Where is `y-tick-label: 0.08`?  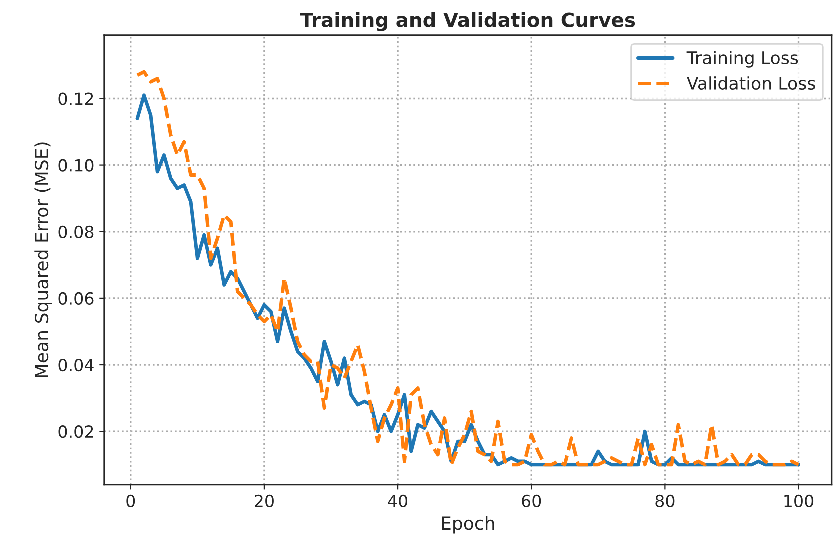
y-tick-label: 0.08 is located at coordinates (76, 232).